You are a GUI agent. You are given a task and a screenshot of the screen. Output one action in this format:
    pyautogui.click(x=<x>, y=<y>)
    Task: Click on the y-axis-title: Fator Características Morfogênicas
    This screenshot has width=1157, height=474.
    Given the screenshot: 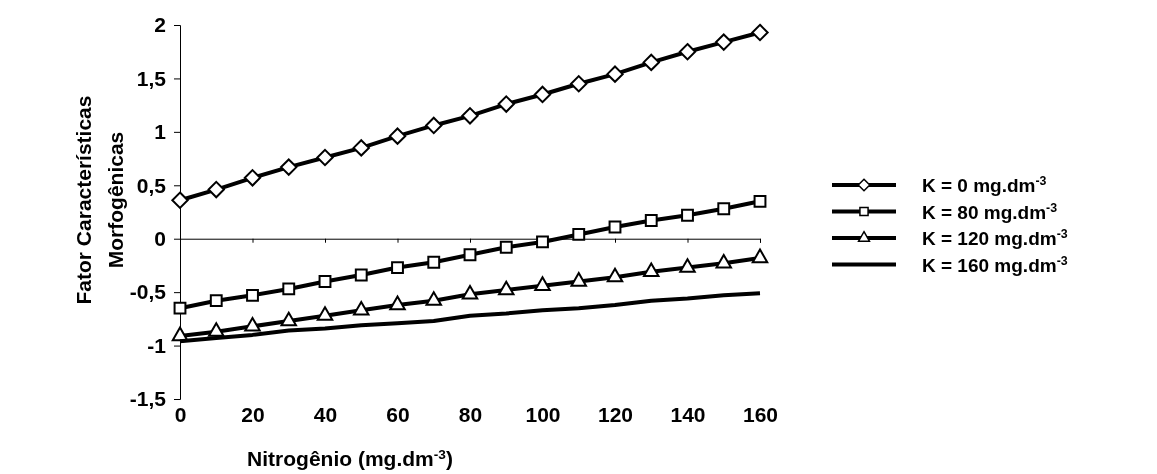 What is the action you would take?
    pyautogui.click(x=99, y=200)
    